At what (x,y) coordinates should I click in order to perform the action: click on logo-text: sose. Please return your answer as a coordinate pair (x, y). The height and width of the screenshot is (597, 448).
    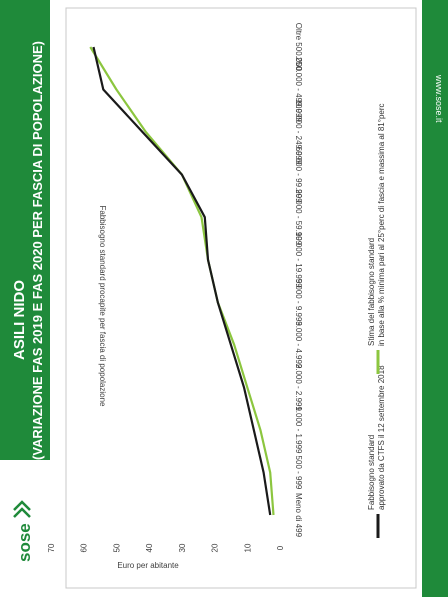
    Looking at the image, I should click on (24, 542).